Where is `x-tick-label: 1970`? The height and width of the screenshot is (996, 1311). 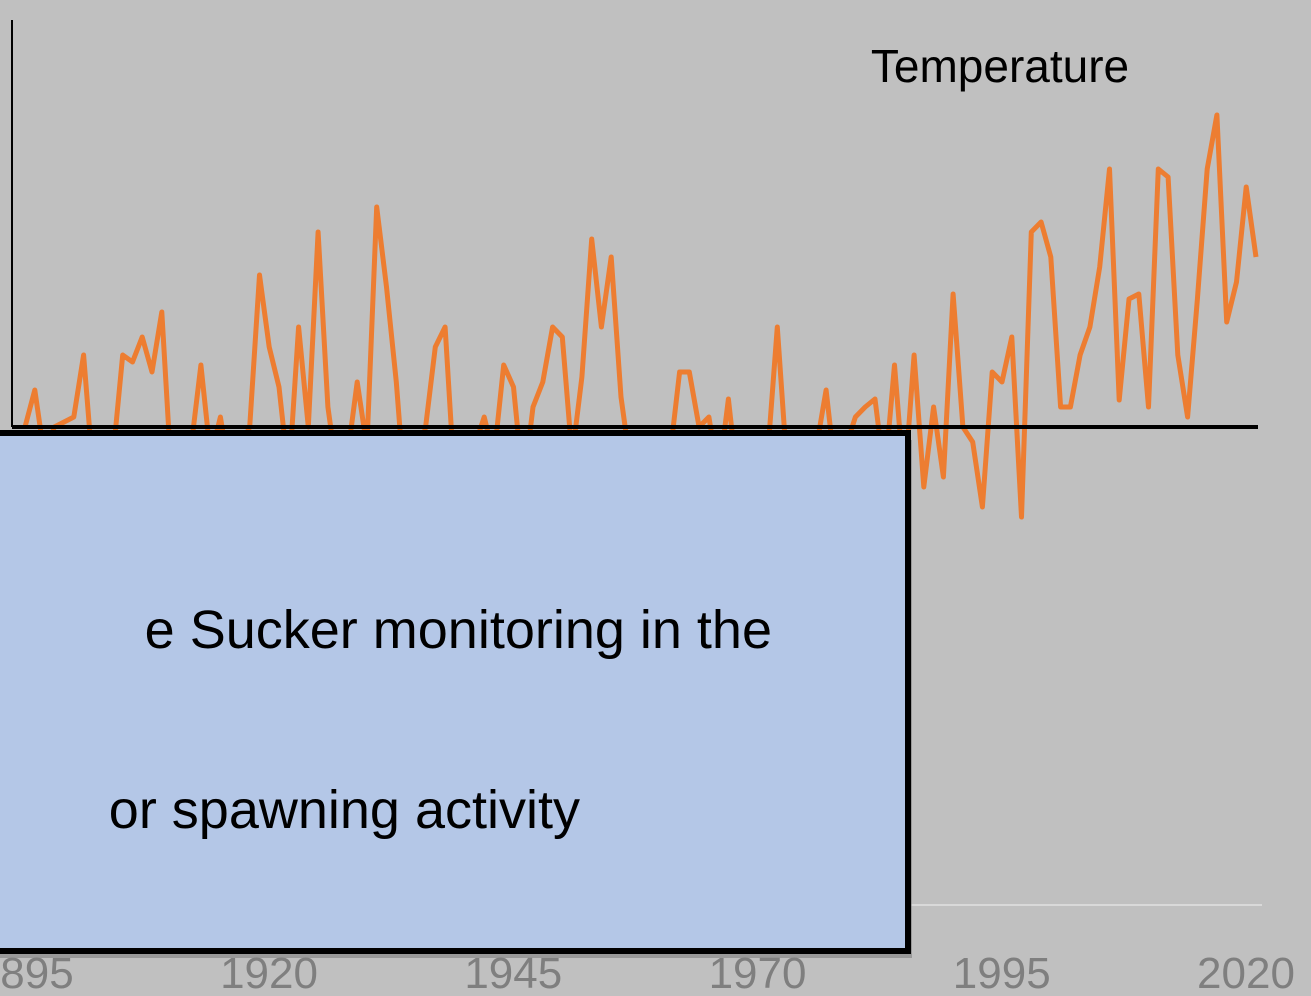 x-tick-label: 1970 is located at coordinates (758, 972).